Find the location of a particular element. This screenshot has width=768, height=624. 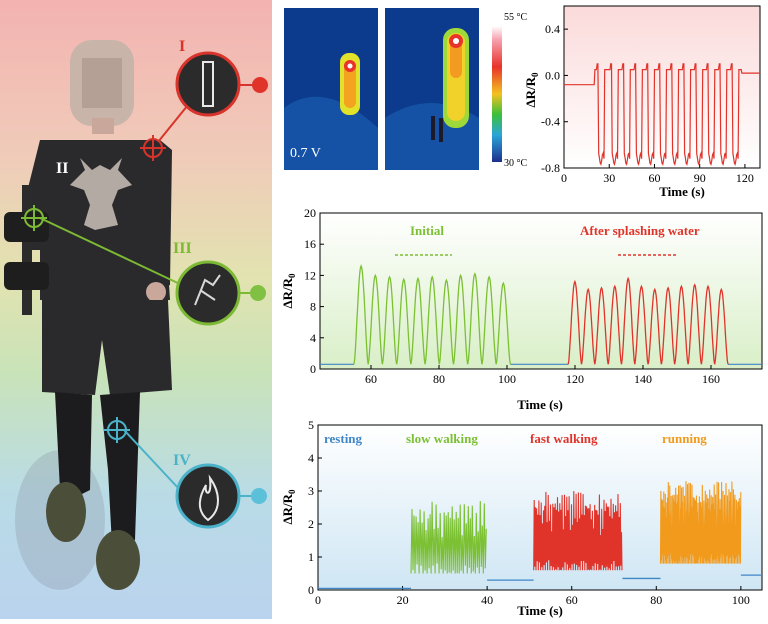

callout-circle-iv is located at coordinates (208, 496).